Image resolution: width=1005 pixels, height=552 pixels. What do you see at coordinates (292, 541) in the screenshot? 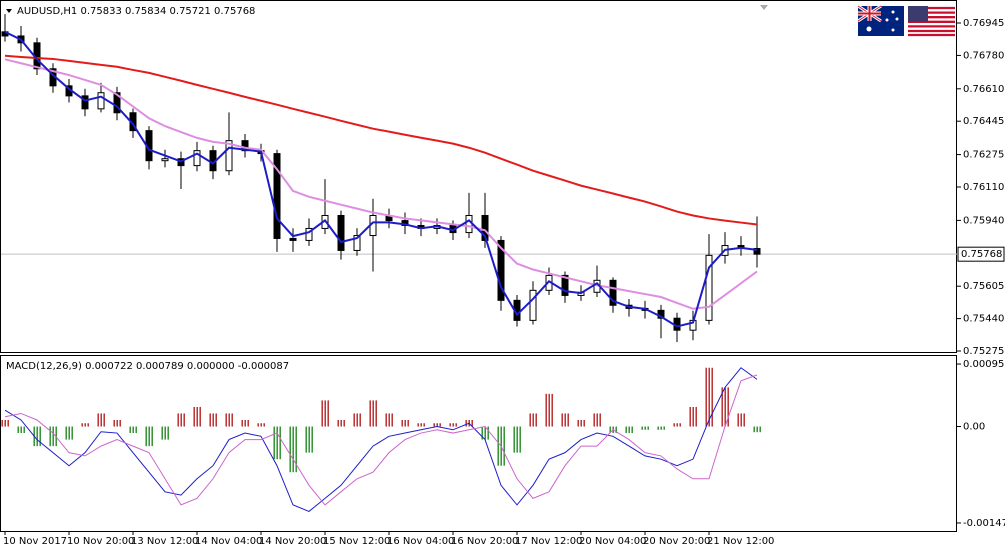
I see `x-tick-label: 14 Nov 20:00` at bounding box center [292, 541].